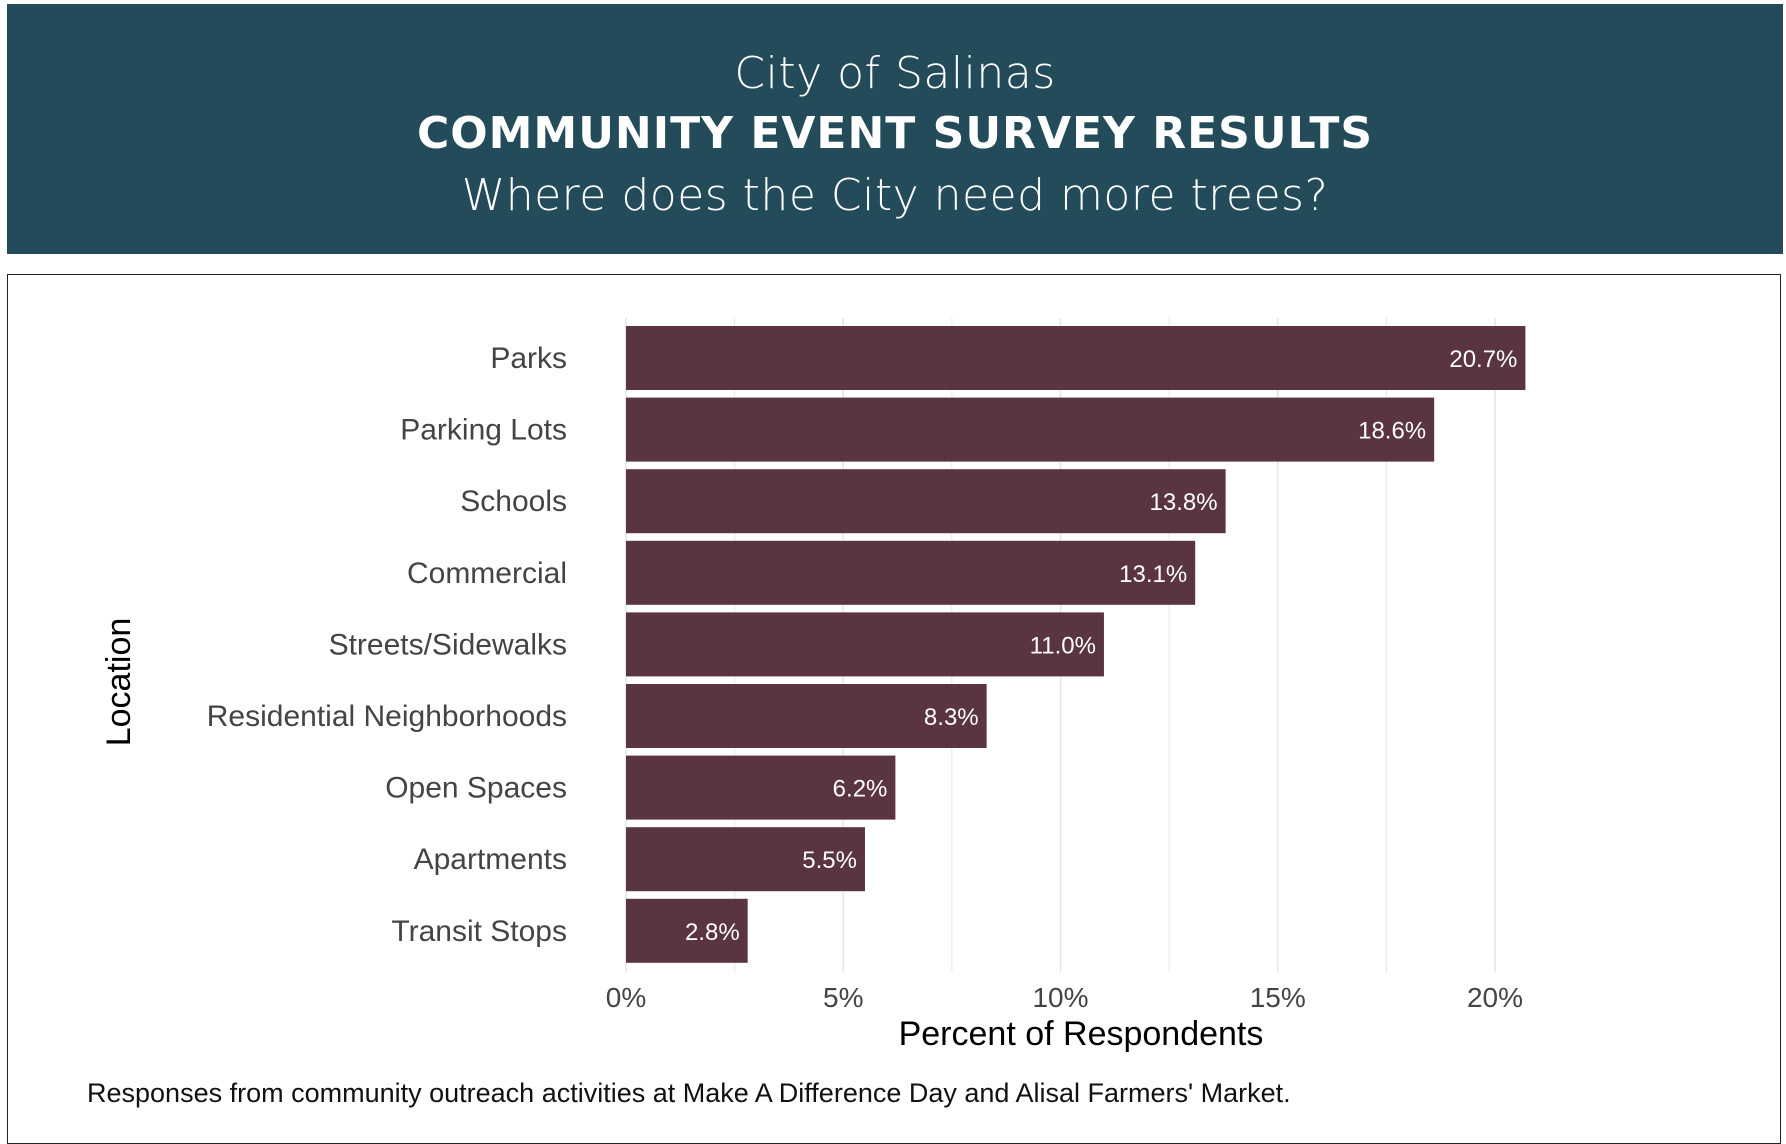 The height and width of the screenshot is (1144, 1786). Describe the element at coordinates (626, 997) in the screenshot. I see `x-tick-label: 0%` at that location.